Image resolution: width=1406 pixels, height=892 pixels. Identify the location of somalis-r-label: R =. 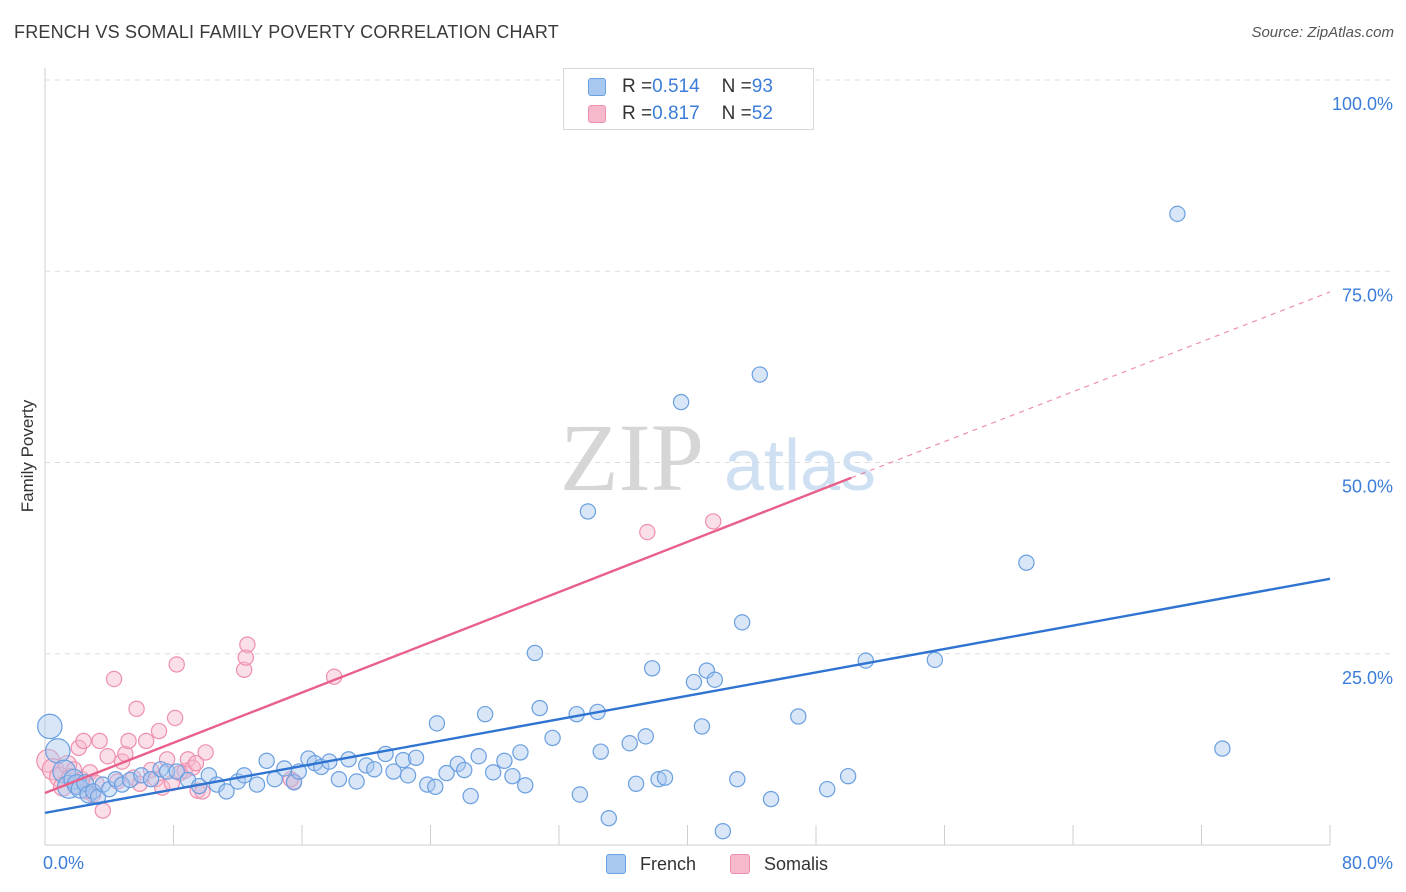
(637, 113).